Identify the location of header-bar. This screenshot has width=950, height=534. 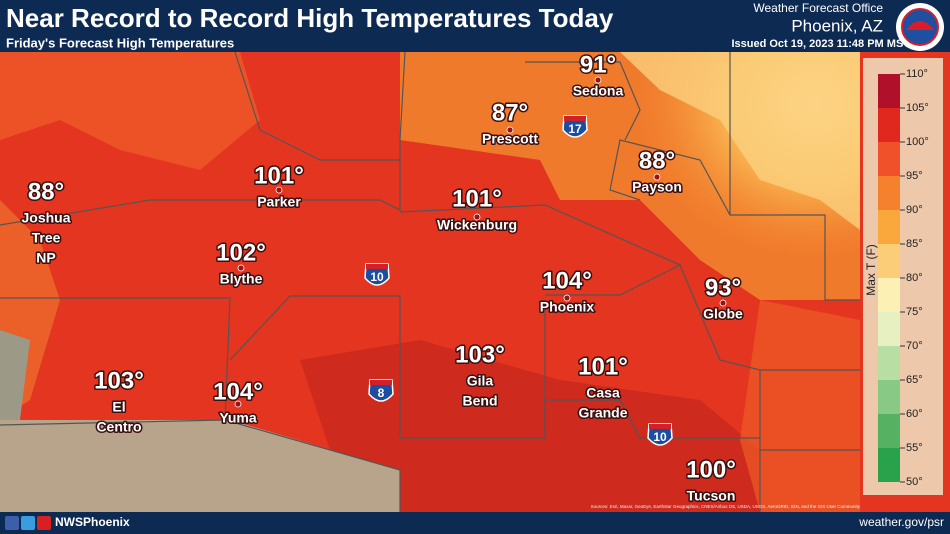
(475, 26).